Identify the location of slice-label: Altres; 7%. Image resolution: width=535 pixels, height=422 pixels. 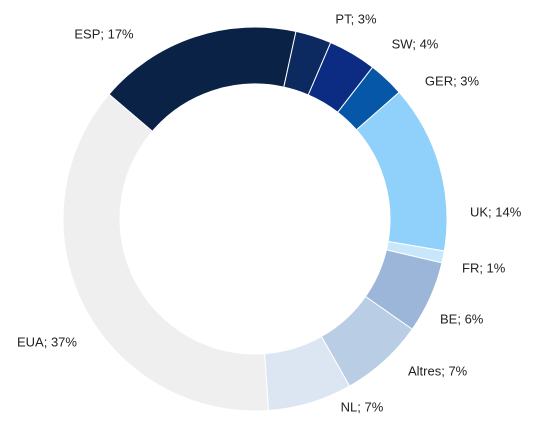
(438, 370).